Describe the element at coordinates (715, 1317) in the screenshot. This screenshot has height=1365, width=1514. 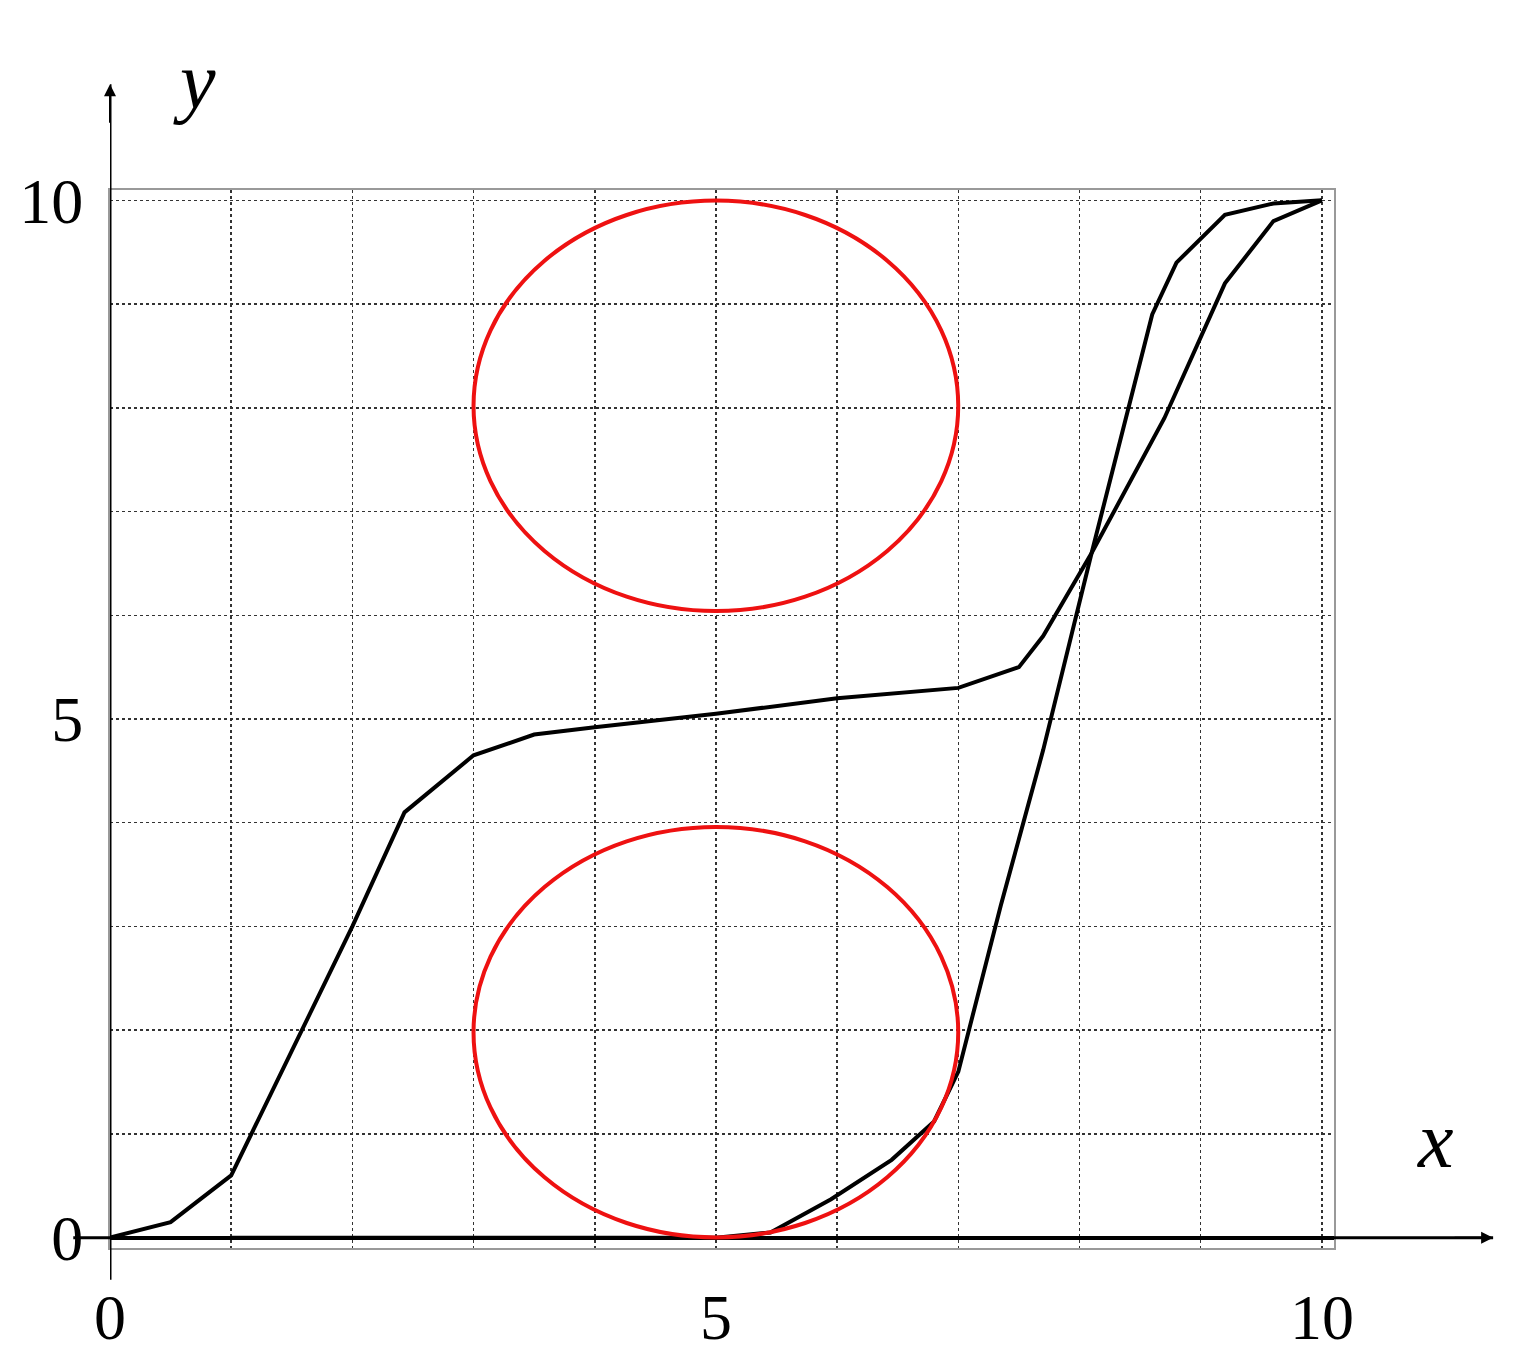
I see `x-tick-label: 5` at that location.